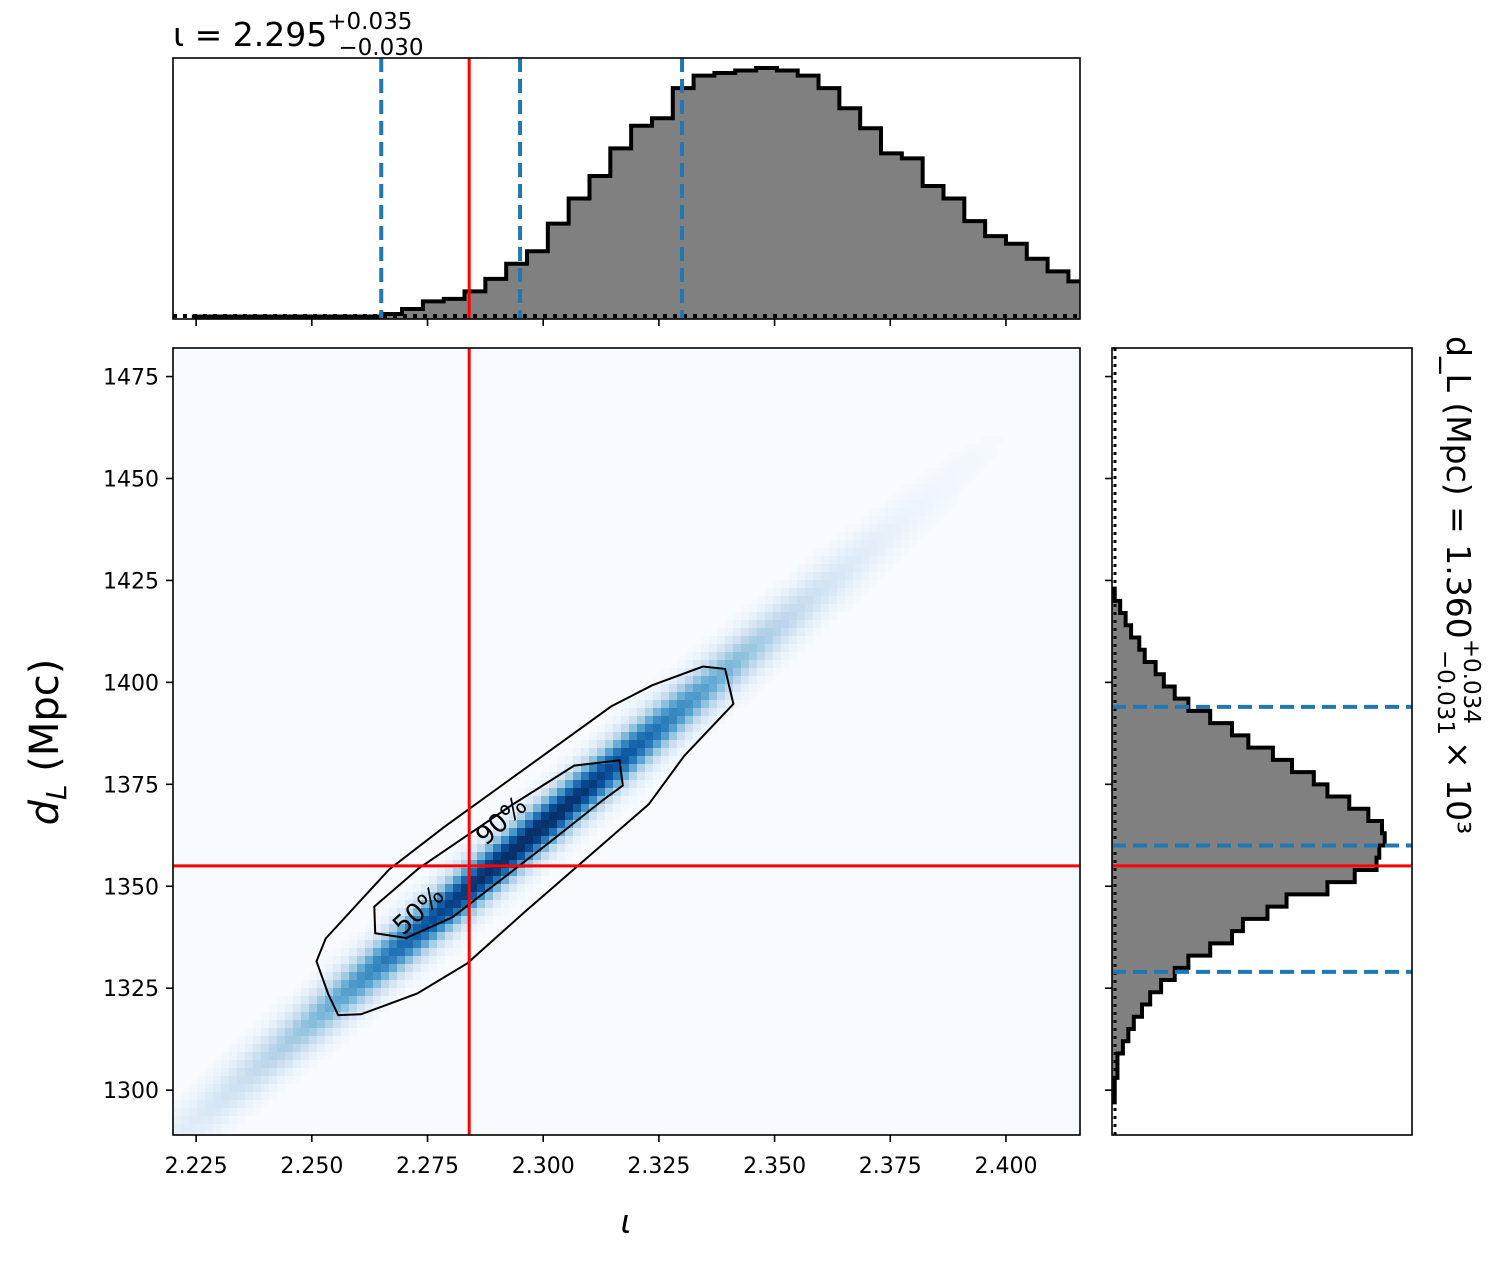  Describe the element at coordinates (1445, 692) in the screenshot. I see `right-title-sub: −0.031` at that location.